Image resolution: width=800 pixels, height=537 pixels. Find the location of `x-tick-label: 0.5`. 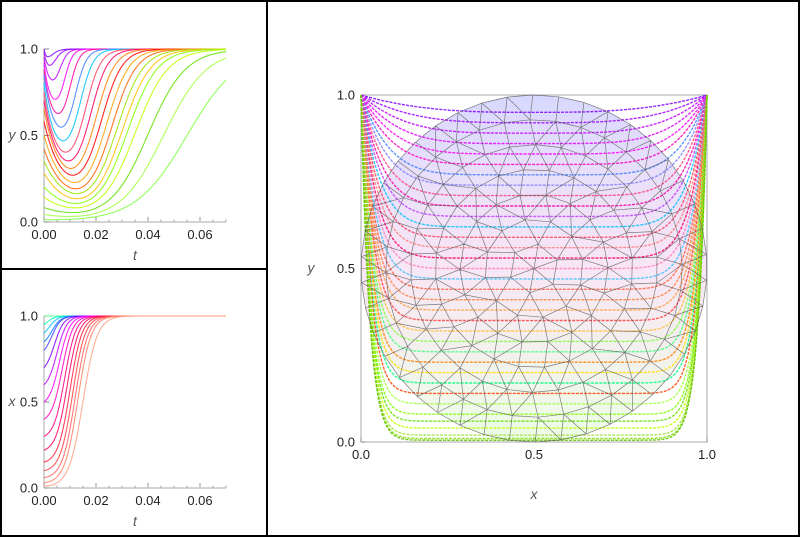

x-tick-label: 0.5 is located at coordinates (534, 454).